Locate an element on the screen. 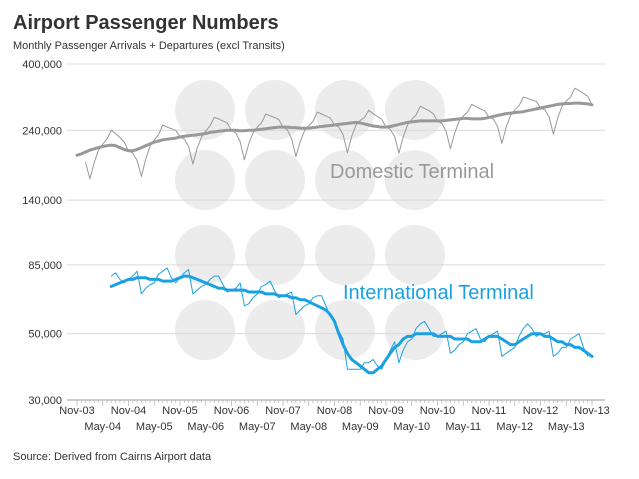  x-tick-label: May-11 is located at coordinates (463, 427).